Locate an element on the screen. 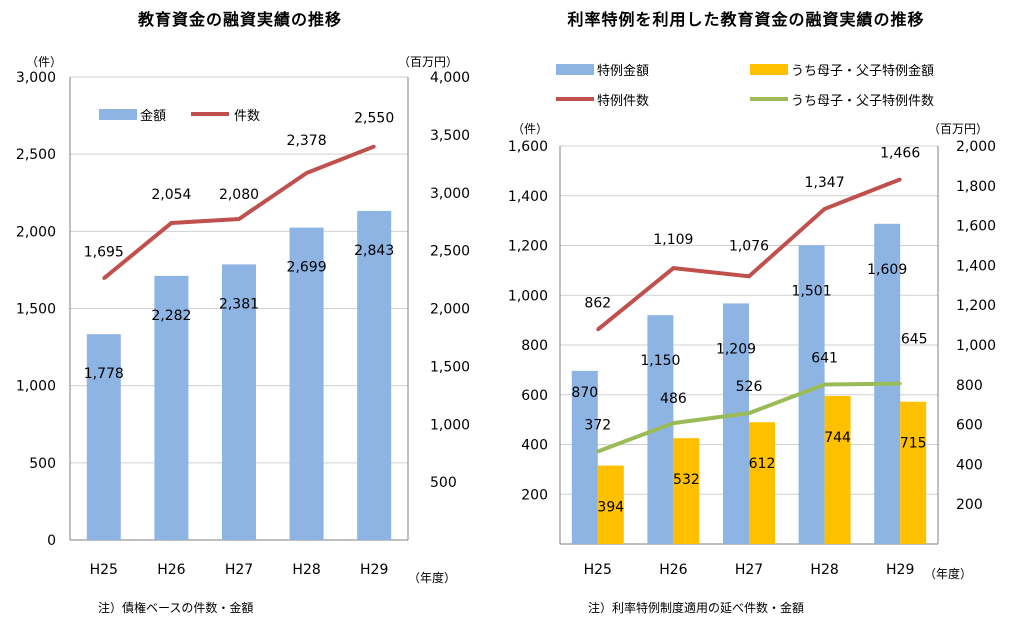 The height and width of the screenshot is (635, 1012). left-axis-tick-label: 3,000 is located at coordinates (36, 78).